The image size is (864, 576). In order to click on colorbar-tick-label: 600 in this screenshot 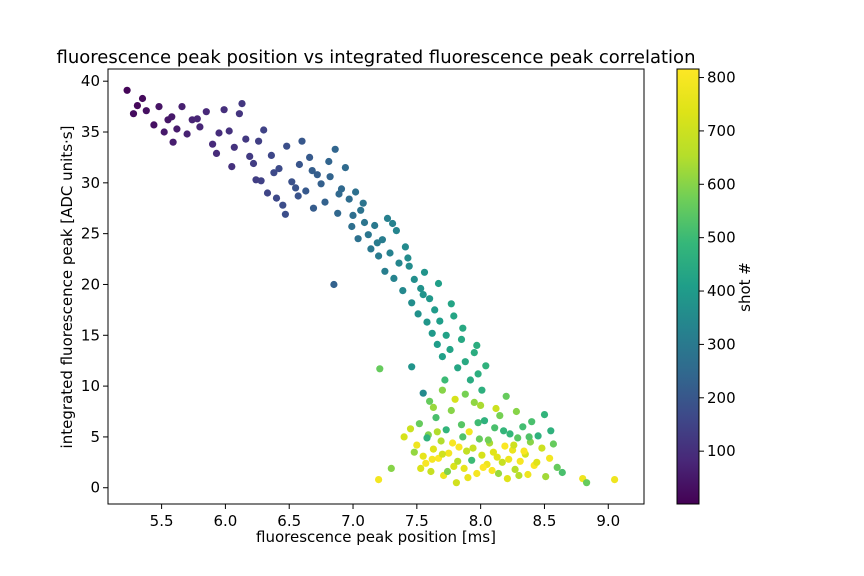, I will do `click(721, 184)`.